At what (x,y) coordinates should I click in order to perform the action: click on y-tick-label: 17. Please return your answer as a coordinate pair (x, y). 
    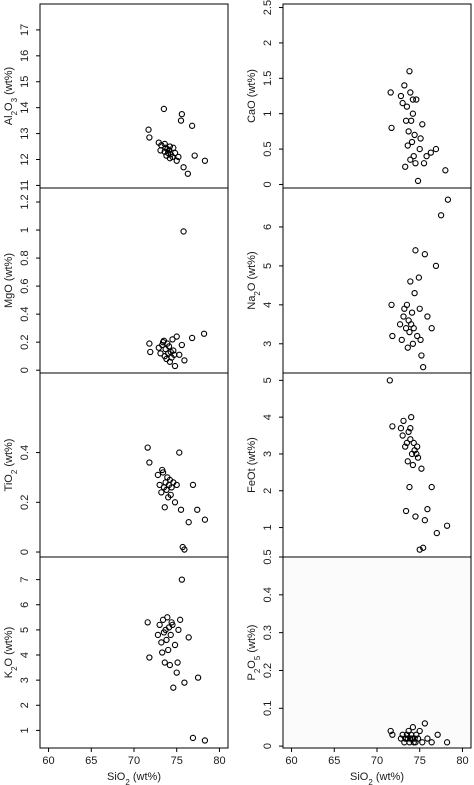
    Looking at the image, I should click on (25, 30).